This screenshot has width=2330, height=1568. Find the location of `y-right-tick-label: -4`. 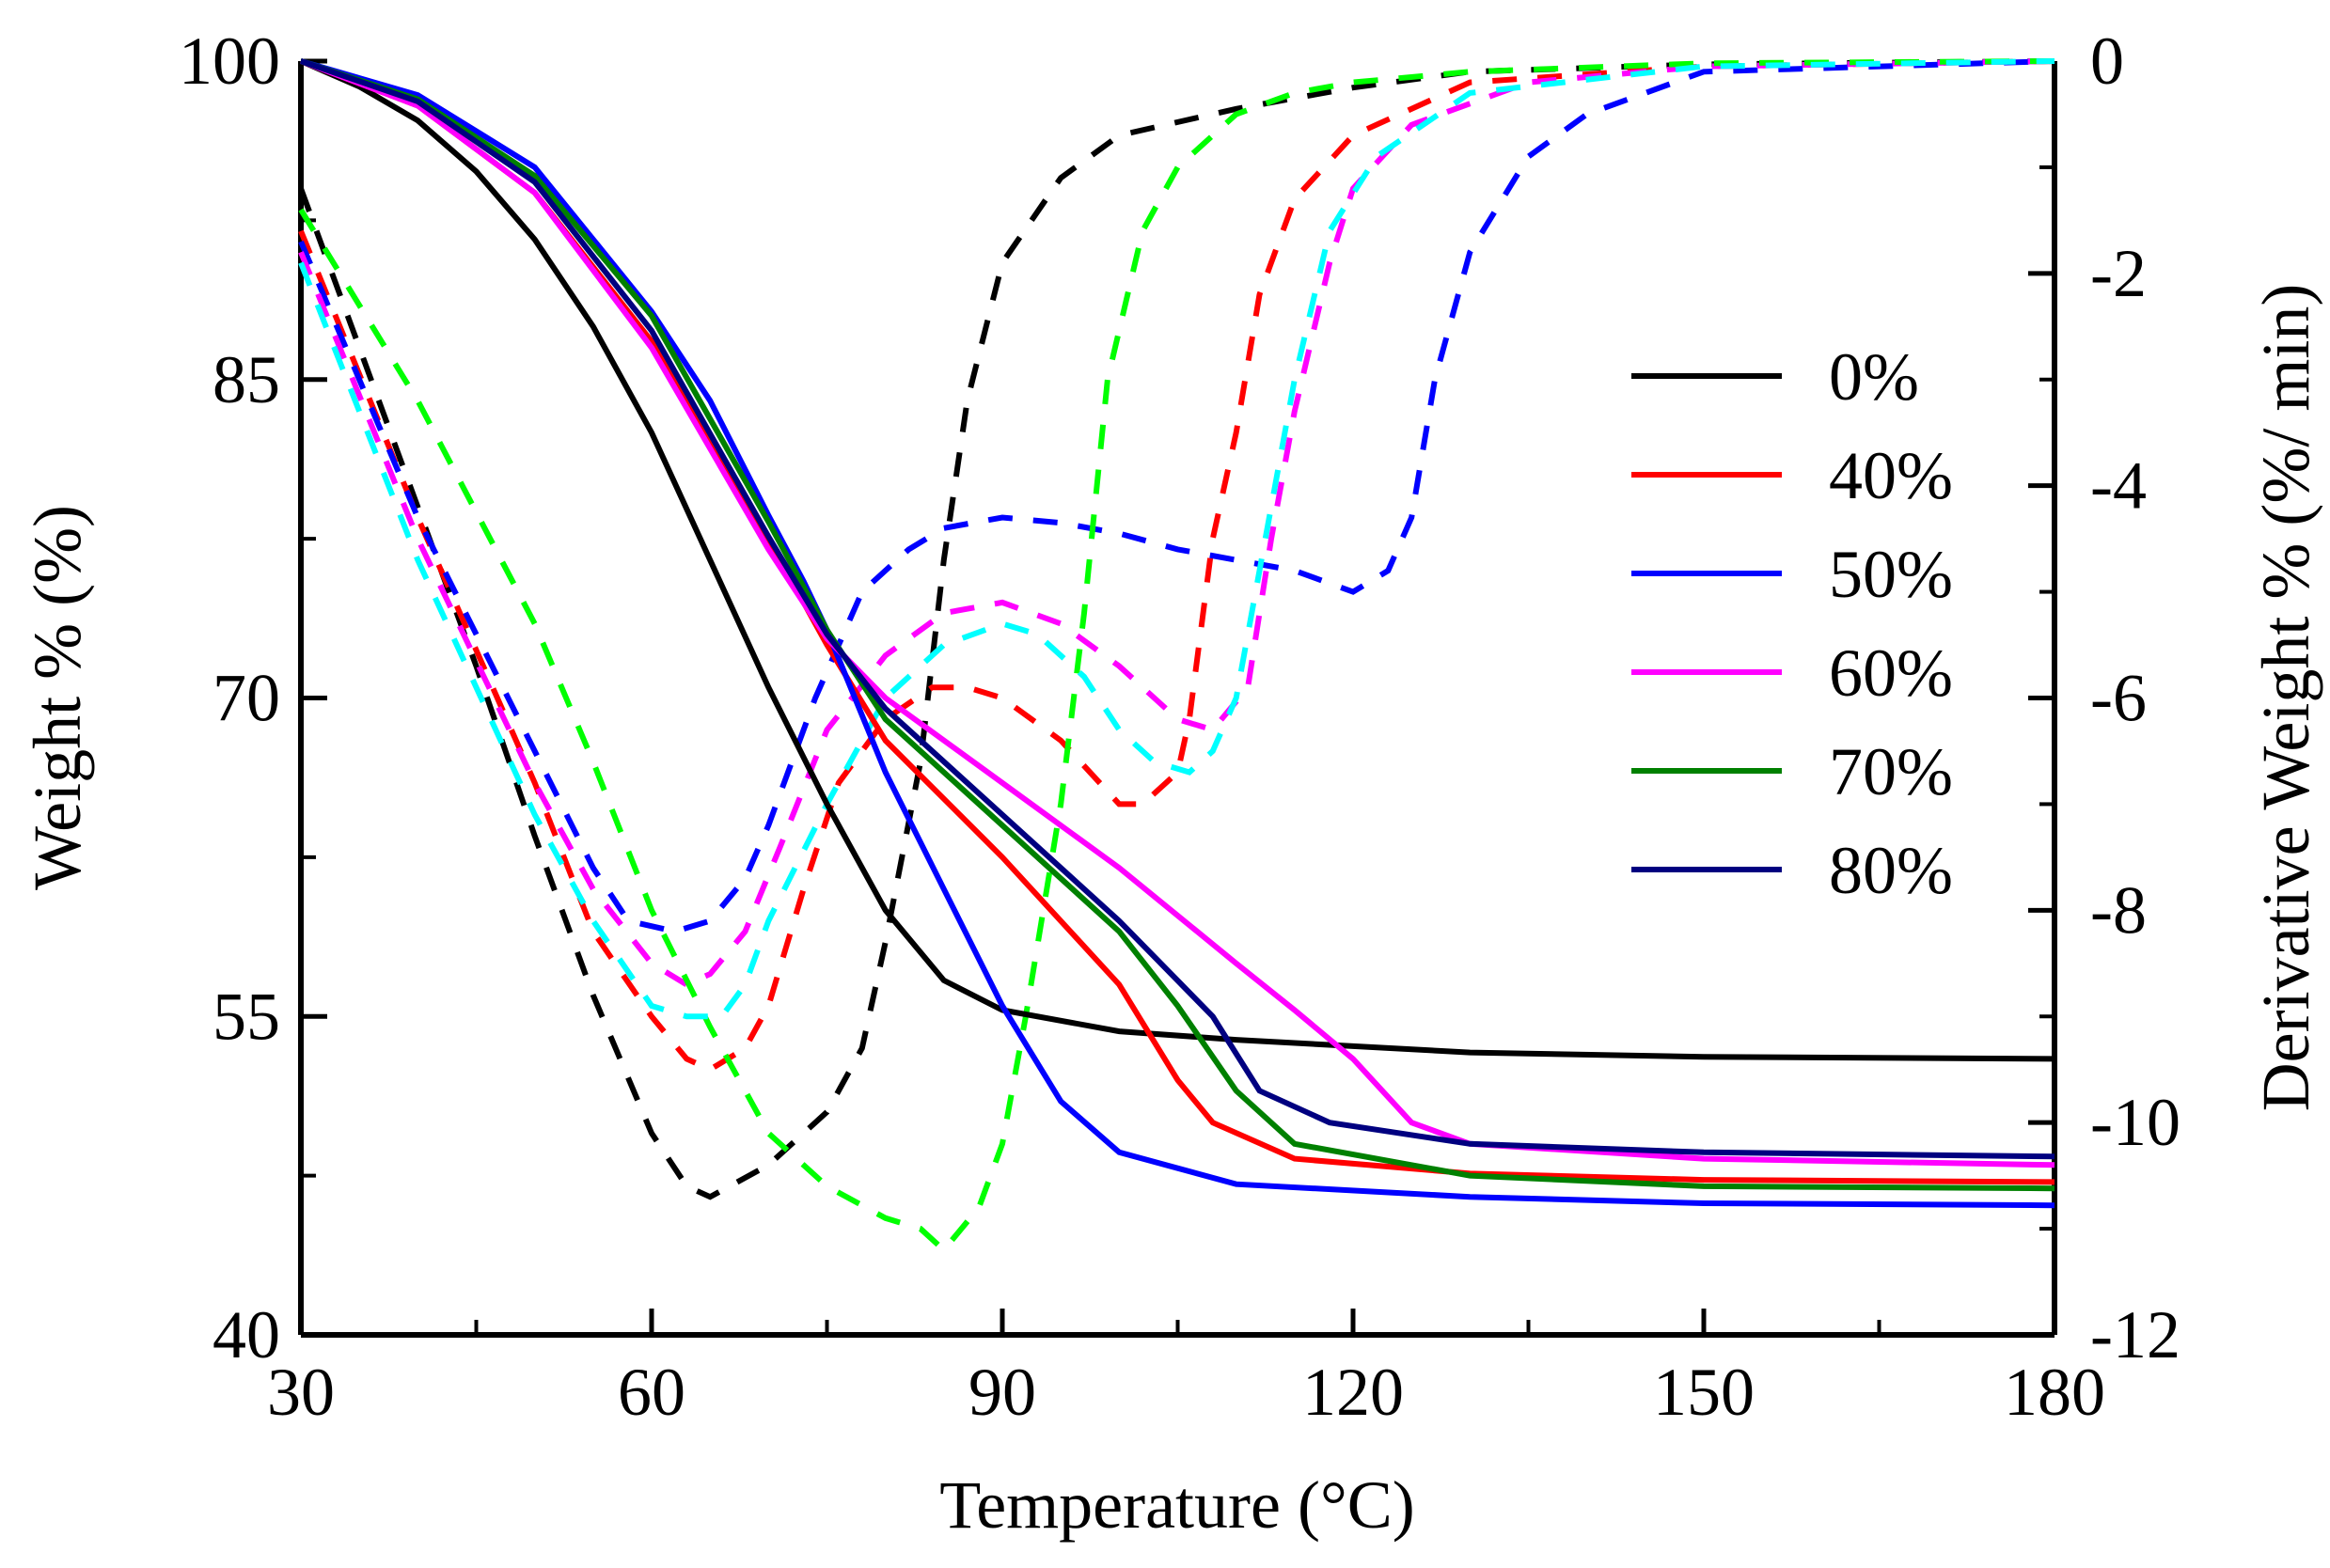

y-right-tick-label: -4 is located at coordinates (2118, 486).